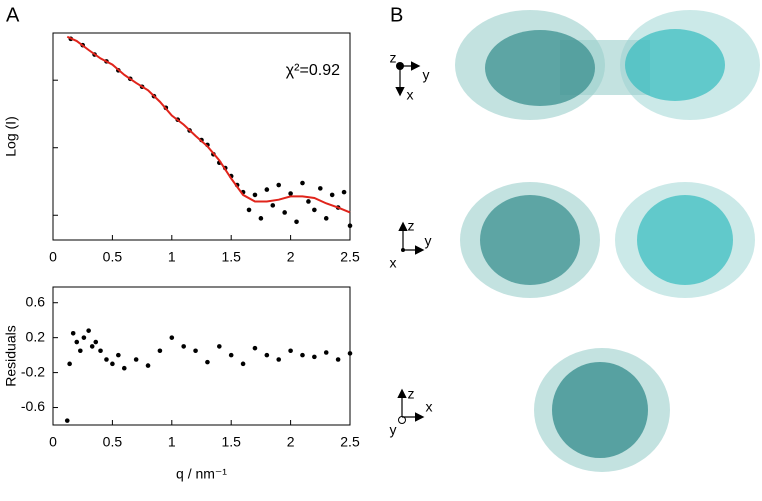  What do you see at coordinates (11, 355) in the screenshot?
I see `y-axis-label: Residuals` at bounding box center [11, 355].